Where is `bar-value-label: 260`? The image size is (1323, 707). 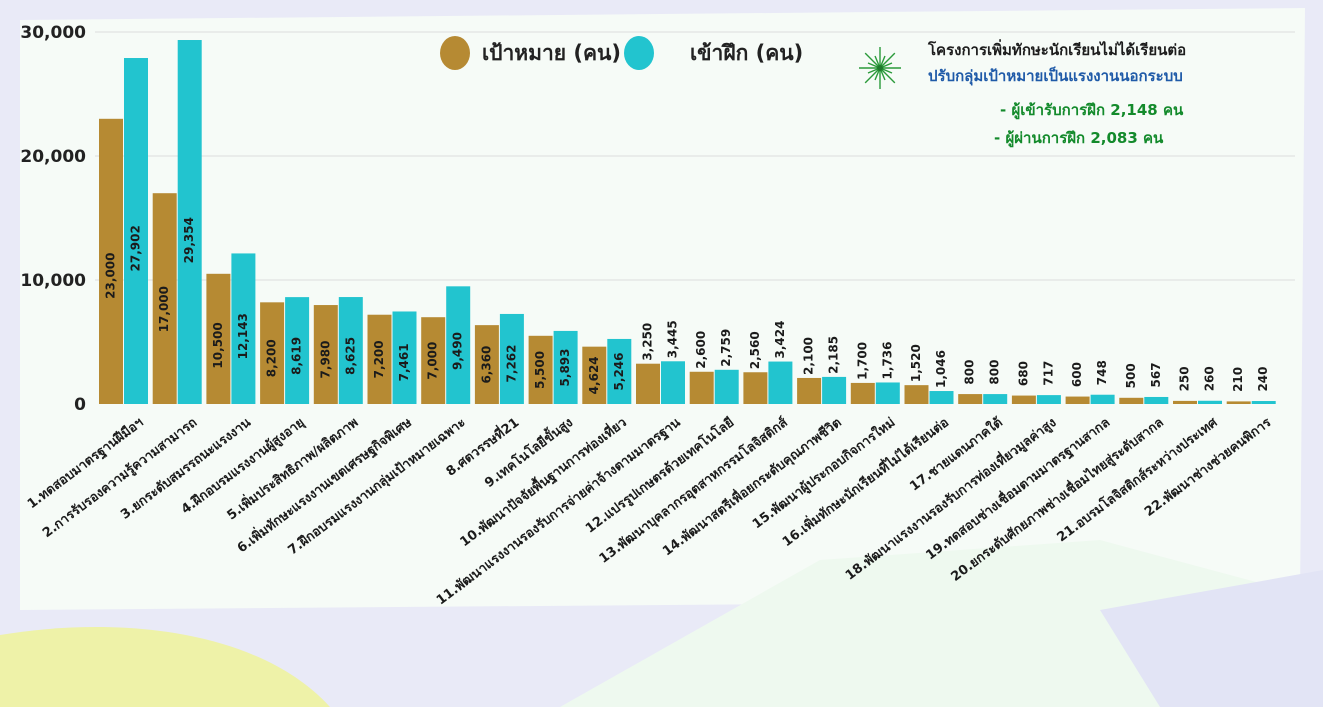 bar-value-label: 260 is located at coordinates (1210, 378).